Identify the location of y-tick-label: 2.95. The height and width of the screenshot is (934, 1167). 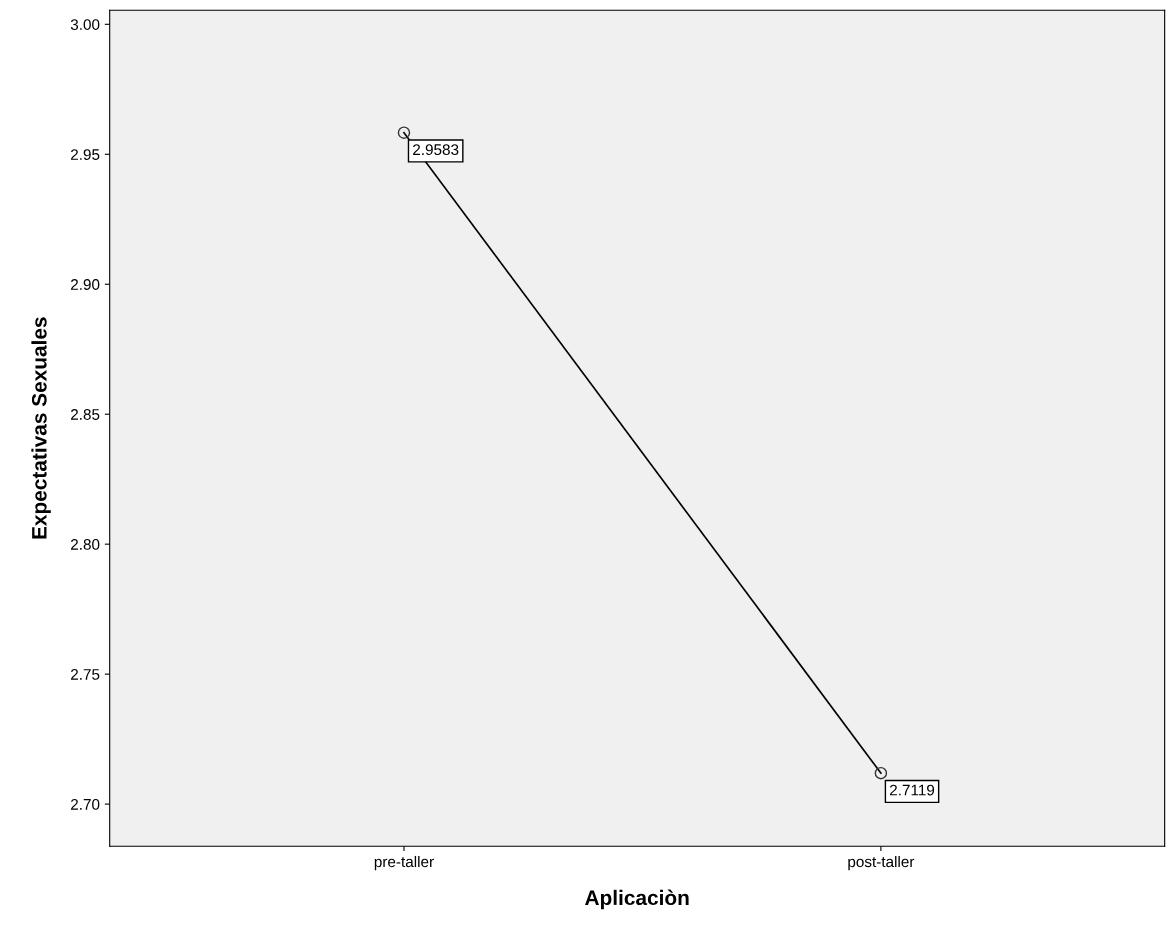
(85, 154).